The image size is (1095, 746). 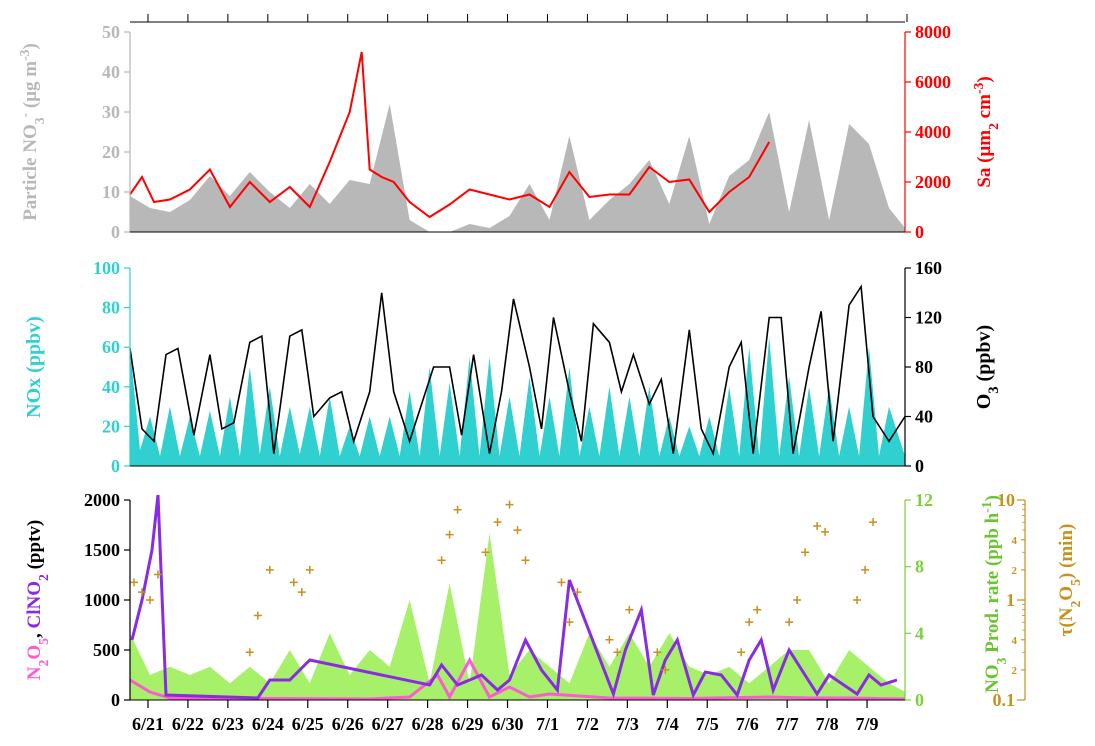 I want to click on bottom-left-axis-tick-label: 0, so click(x=115, y=700).